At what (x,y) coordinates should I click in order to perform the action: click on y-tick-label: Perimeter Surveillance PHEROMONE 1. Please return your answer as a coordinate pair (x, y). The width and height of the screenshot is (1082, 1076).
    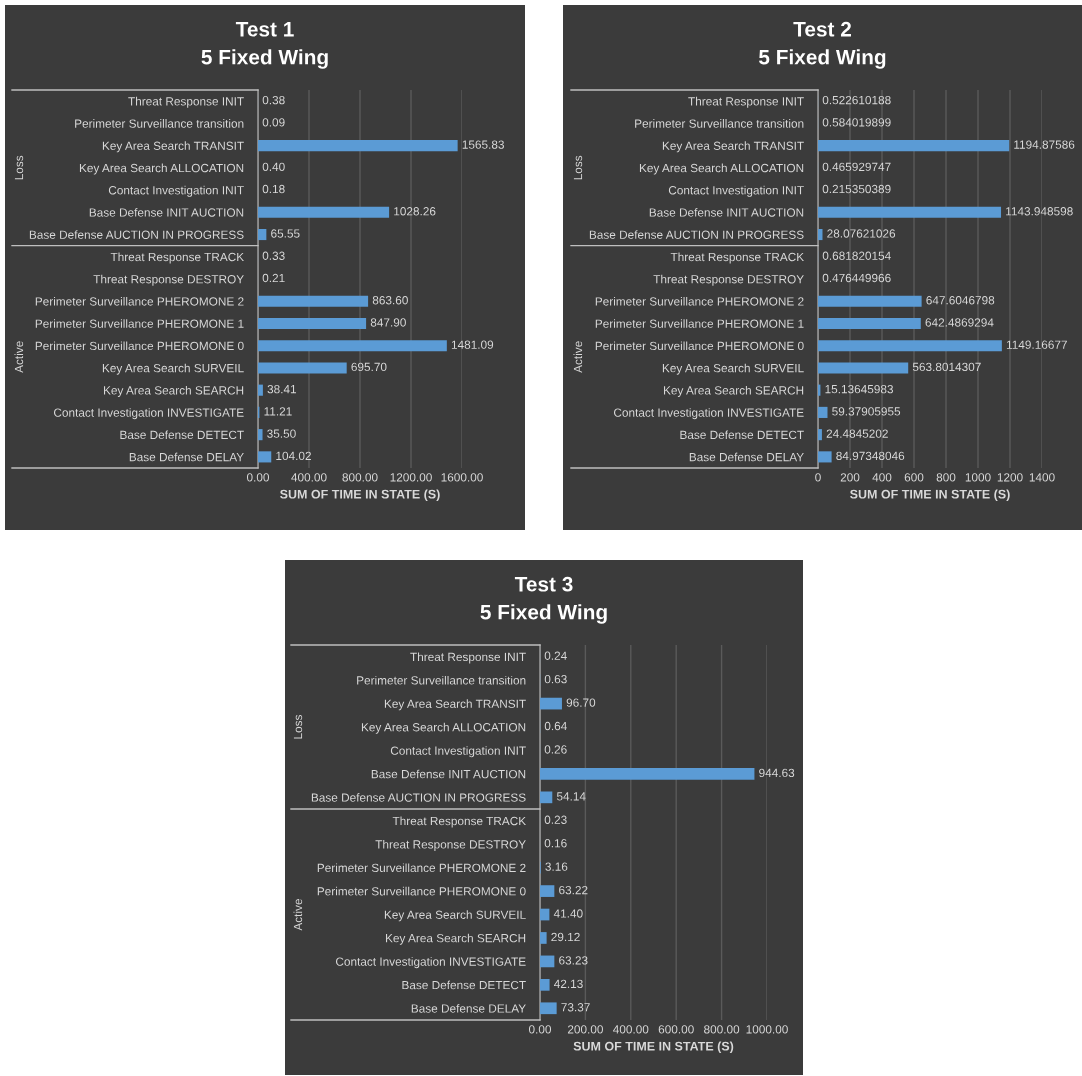
    Looking at the image, I should click on (699, 323).